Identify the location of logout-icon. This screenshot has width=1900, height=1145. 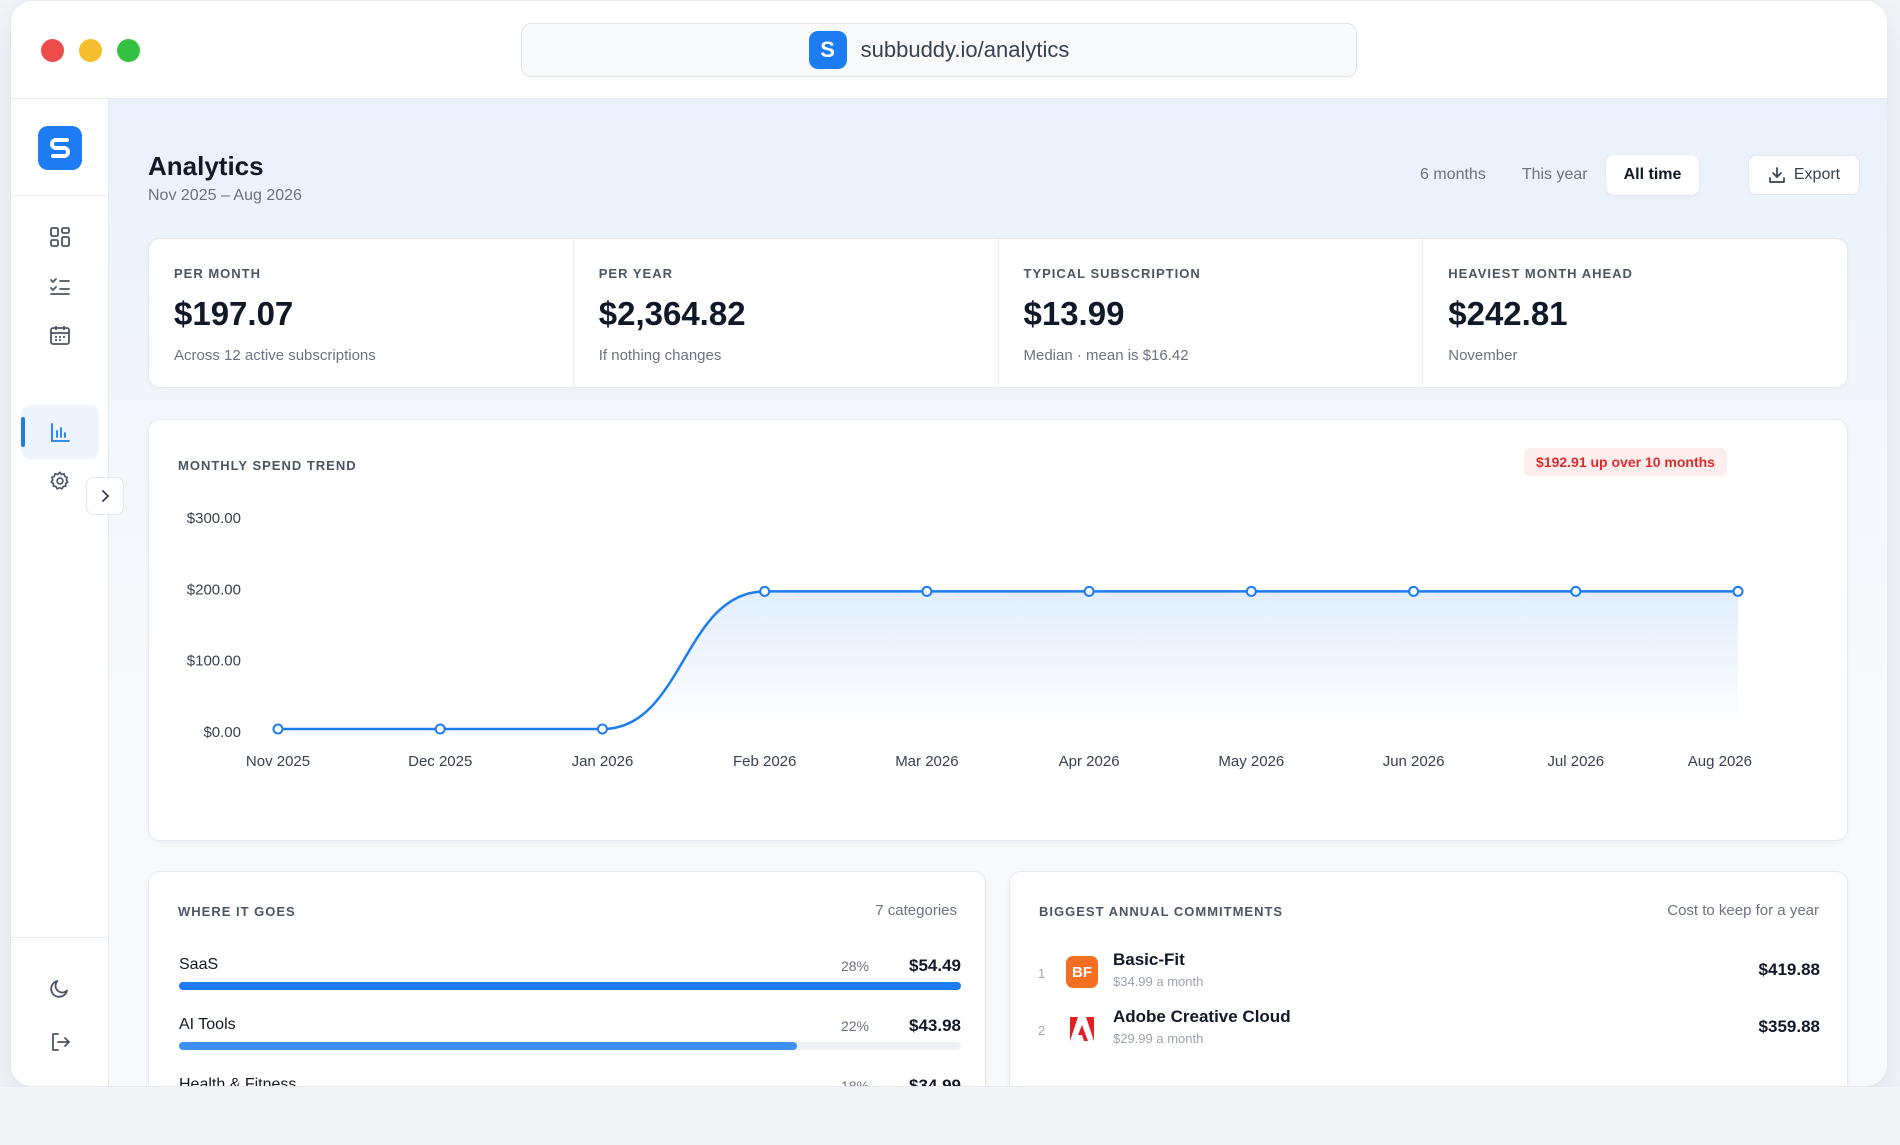
(61, 1042).